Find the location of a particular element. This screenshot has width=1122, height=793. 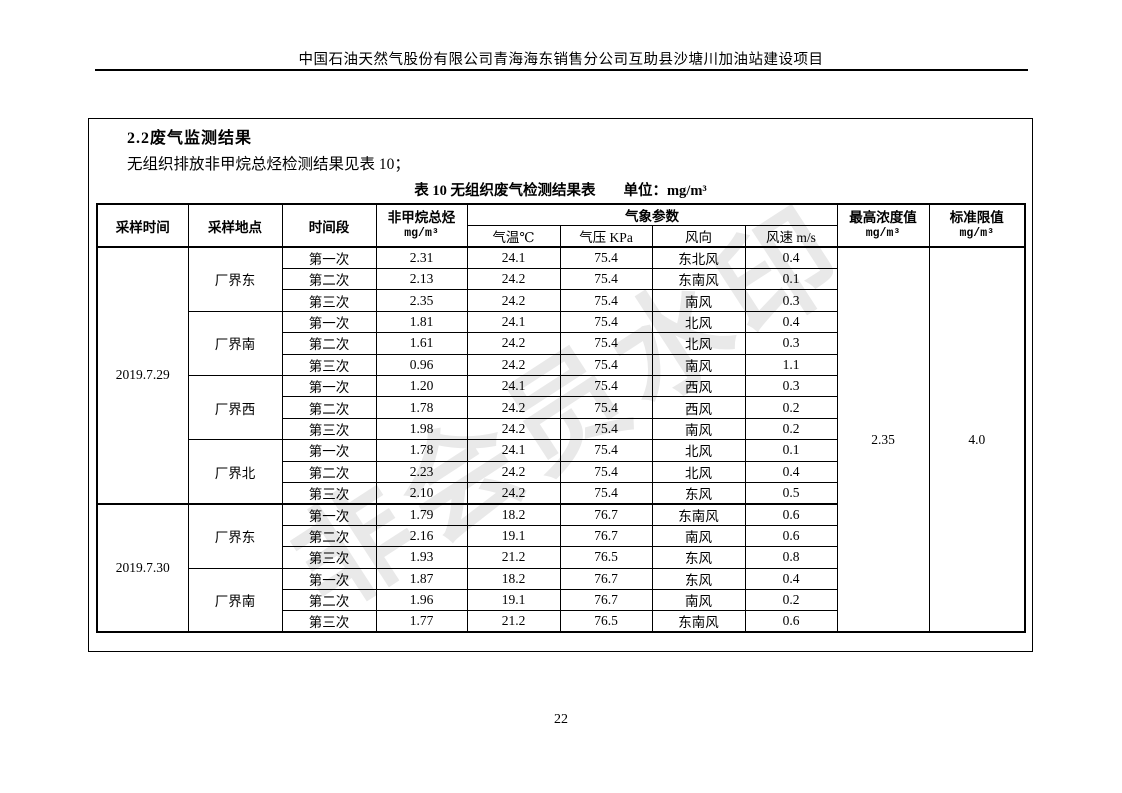

table-caption-title: 表 10 无组织废气检测结果表 is located at coordinates (505, 191).